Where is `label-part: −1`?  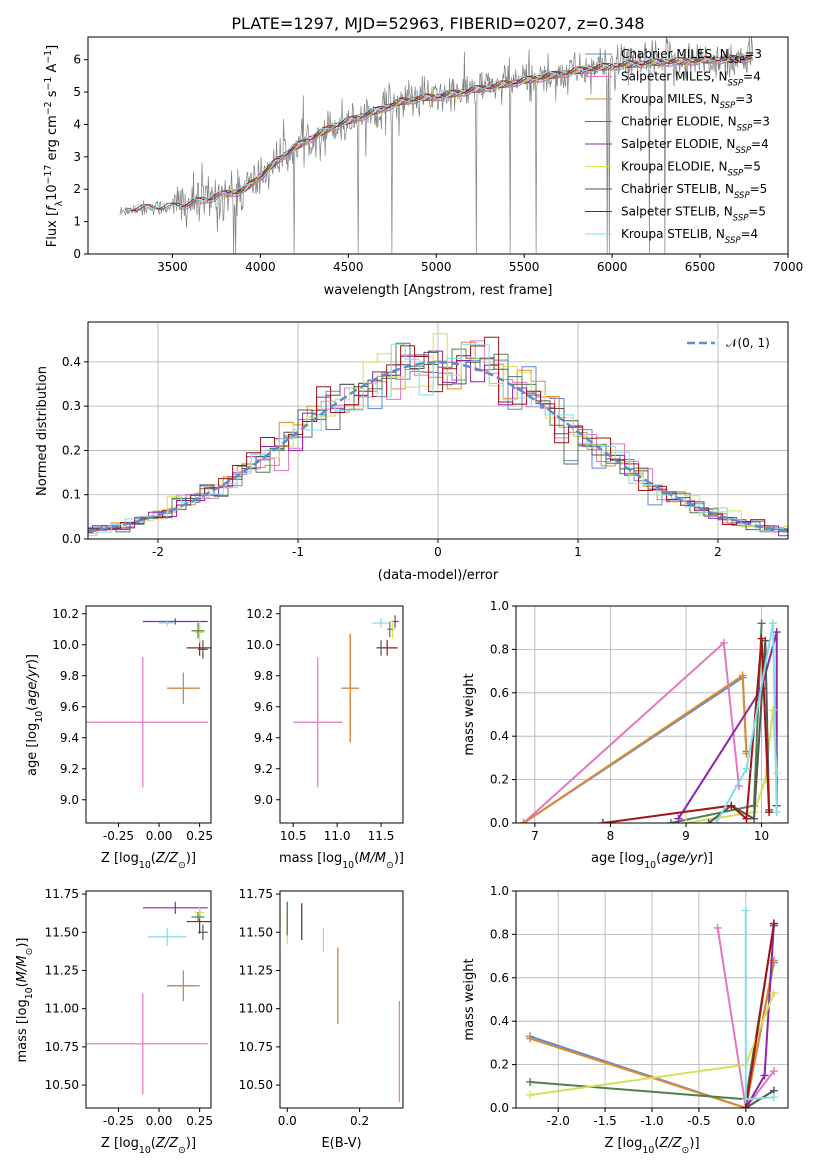 label-part: −1 is located at coordinates (48, 84).